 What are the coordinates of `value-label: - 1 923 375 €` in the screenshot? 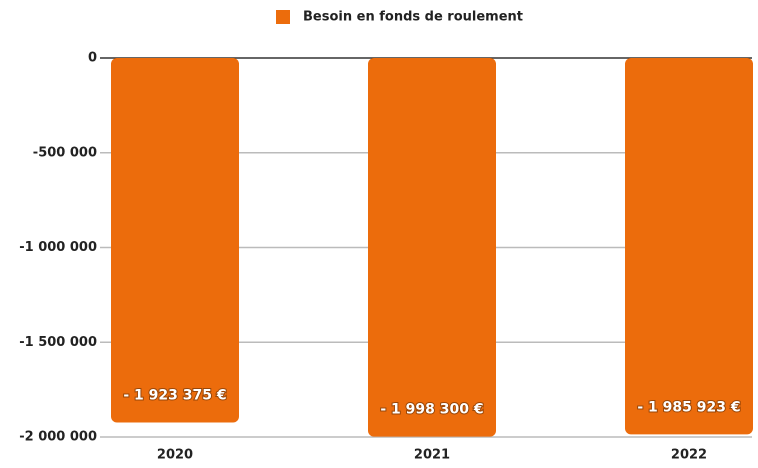 It's located at (174, 395).